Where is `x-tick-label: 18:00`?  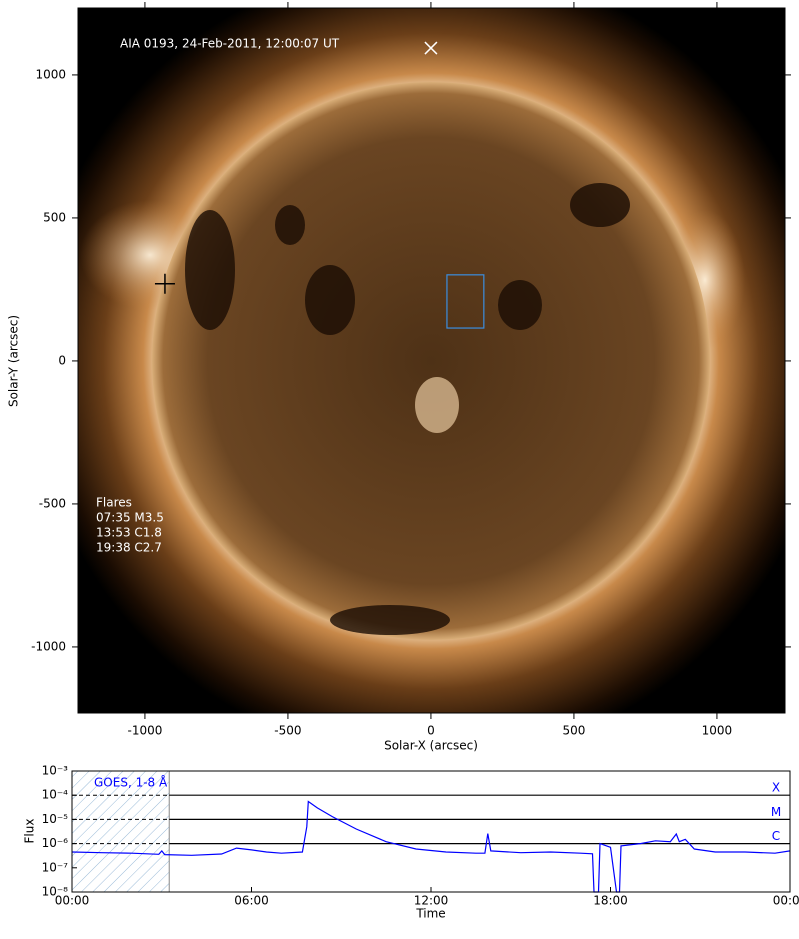 x-tick-label: 18:00 is located at coordinates (610, 901).